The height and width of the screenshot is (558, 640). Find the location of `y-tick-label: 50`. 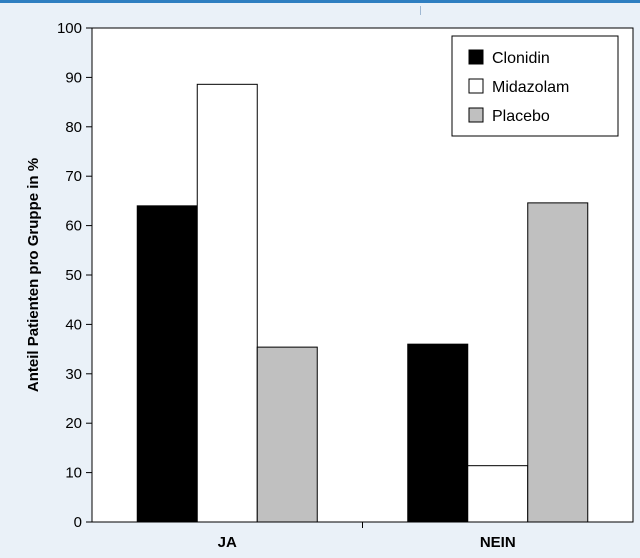

y-tick-label: 50 is located at coordinates (73, 275).